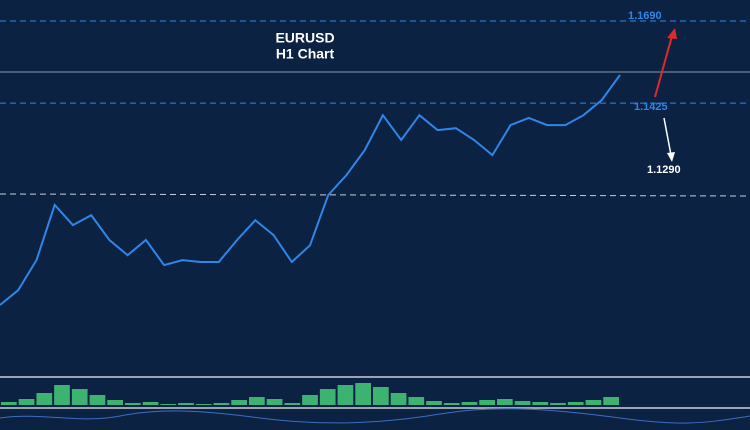 The width and height of the screenshot is (750, 430). What do you see at coordinates (304, 38) in the screenshot?
I see `chart-title: EURUSD` at bounding box center [304, 38].